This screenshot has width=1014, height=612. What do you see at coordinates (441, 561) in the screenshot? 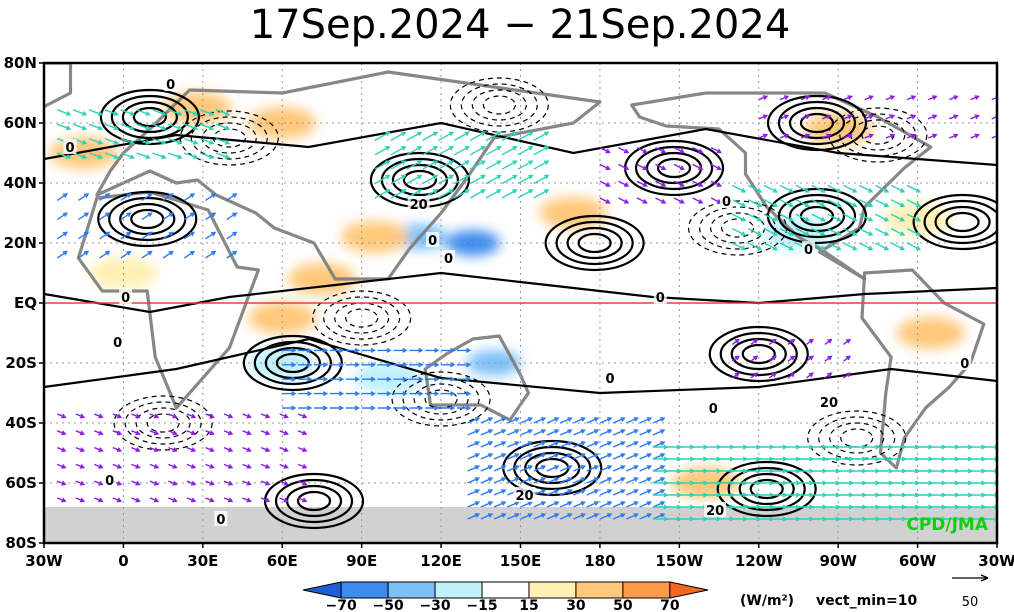
I see `x-tick-label: 120E` at bounding box center [441, 561].